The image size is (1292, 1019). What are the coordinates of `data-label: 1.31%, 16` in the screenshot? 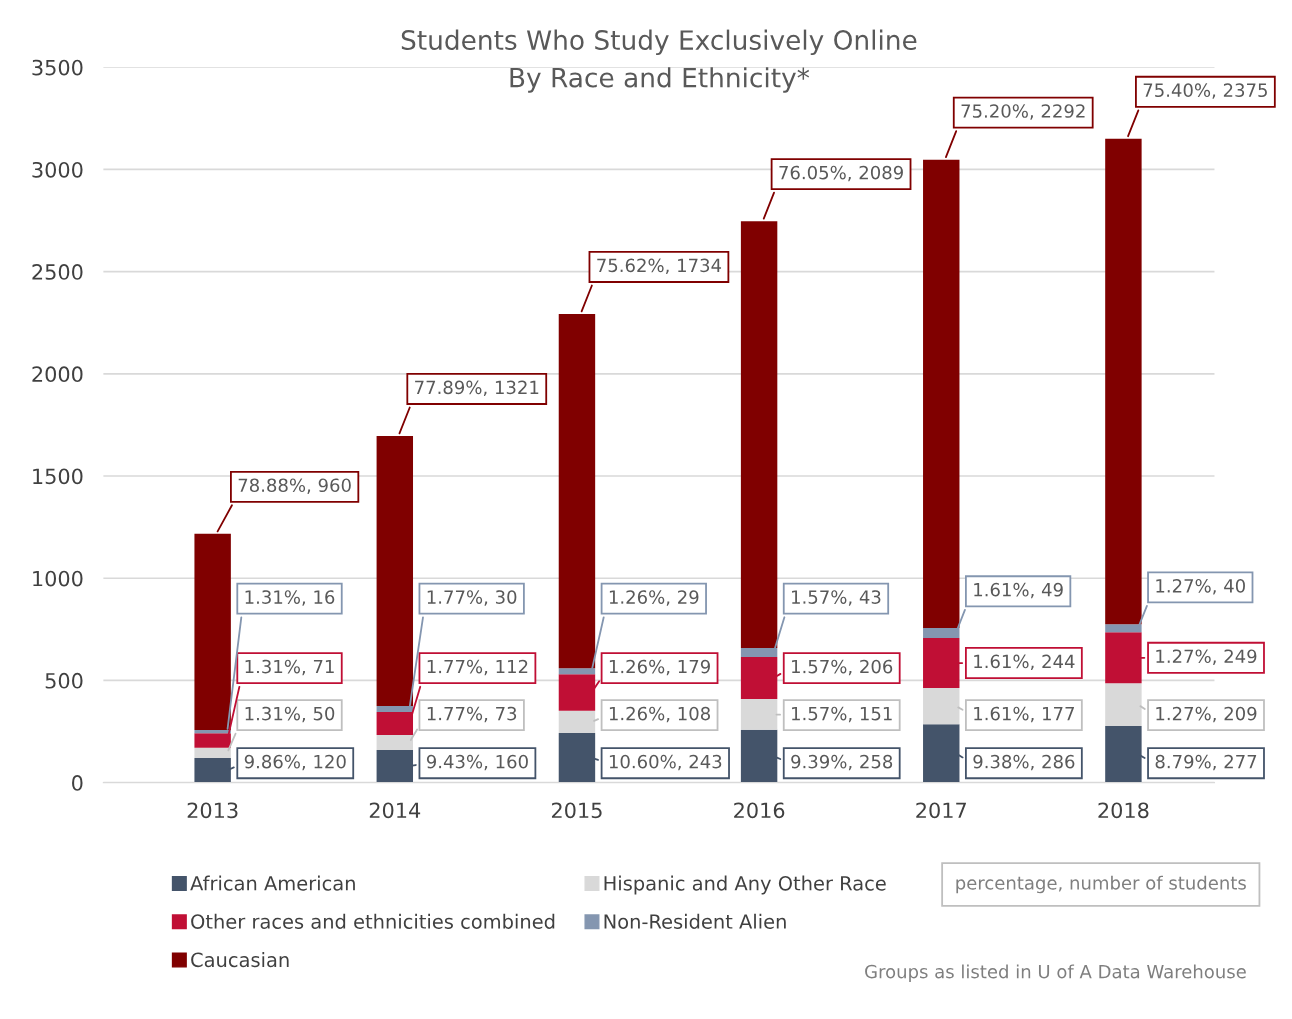 It's located at (290, 598).